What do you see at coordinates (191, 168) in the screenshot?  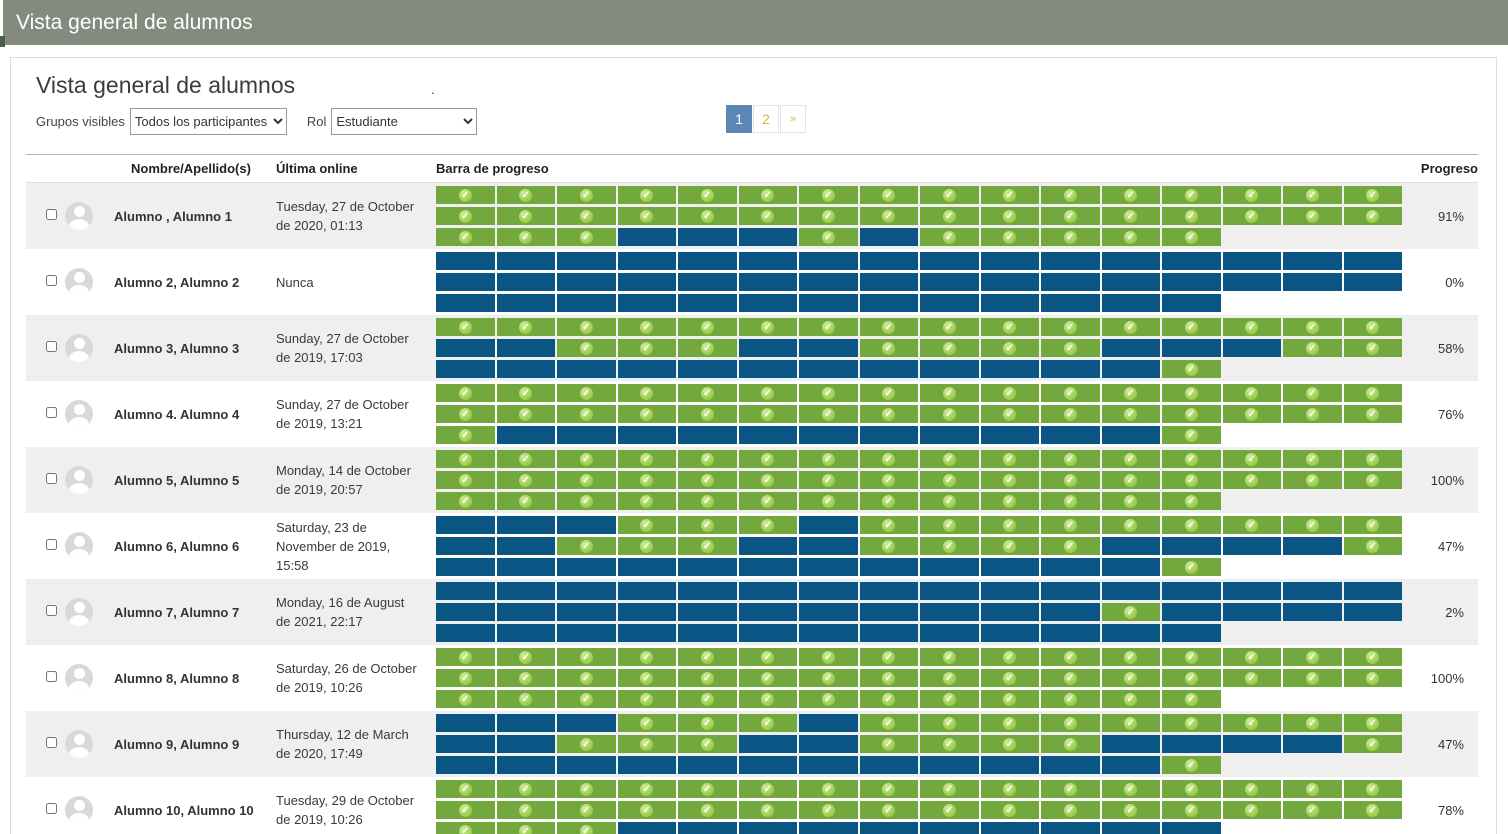 I see `col-header-name: Nombre/Apellido(s)` at bounding box center [191, 168].